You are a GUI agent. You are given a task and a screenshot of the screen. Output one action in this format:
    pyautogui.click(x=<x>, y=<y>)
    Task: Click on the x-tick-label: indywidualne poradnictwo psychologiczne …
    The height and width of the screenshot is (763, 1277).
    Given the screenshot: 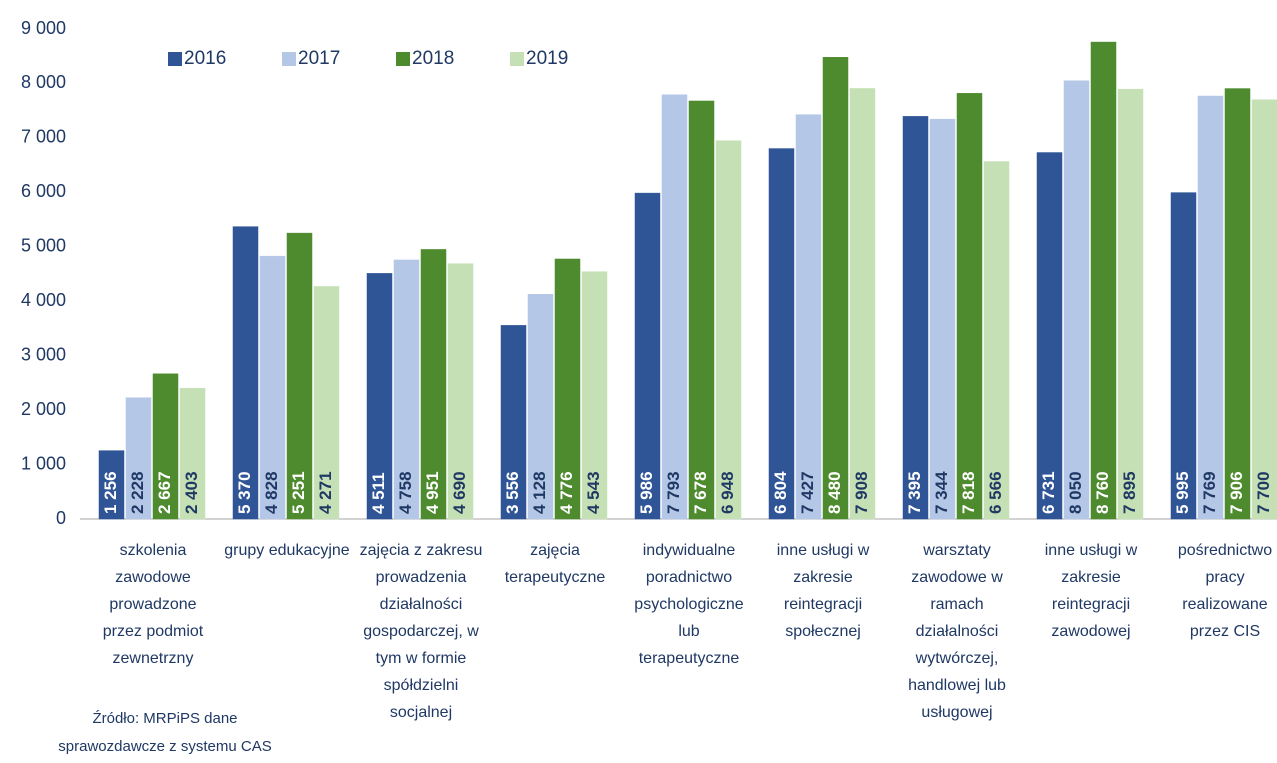 What is the action you would take?
    pyautogui.click(x=689, y=604)
    